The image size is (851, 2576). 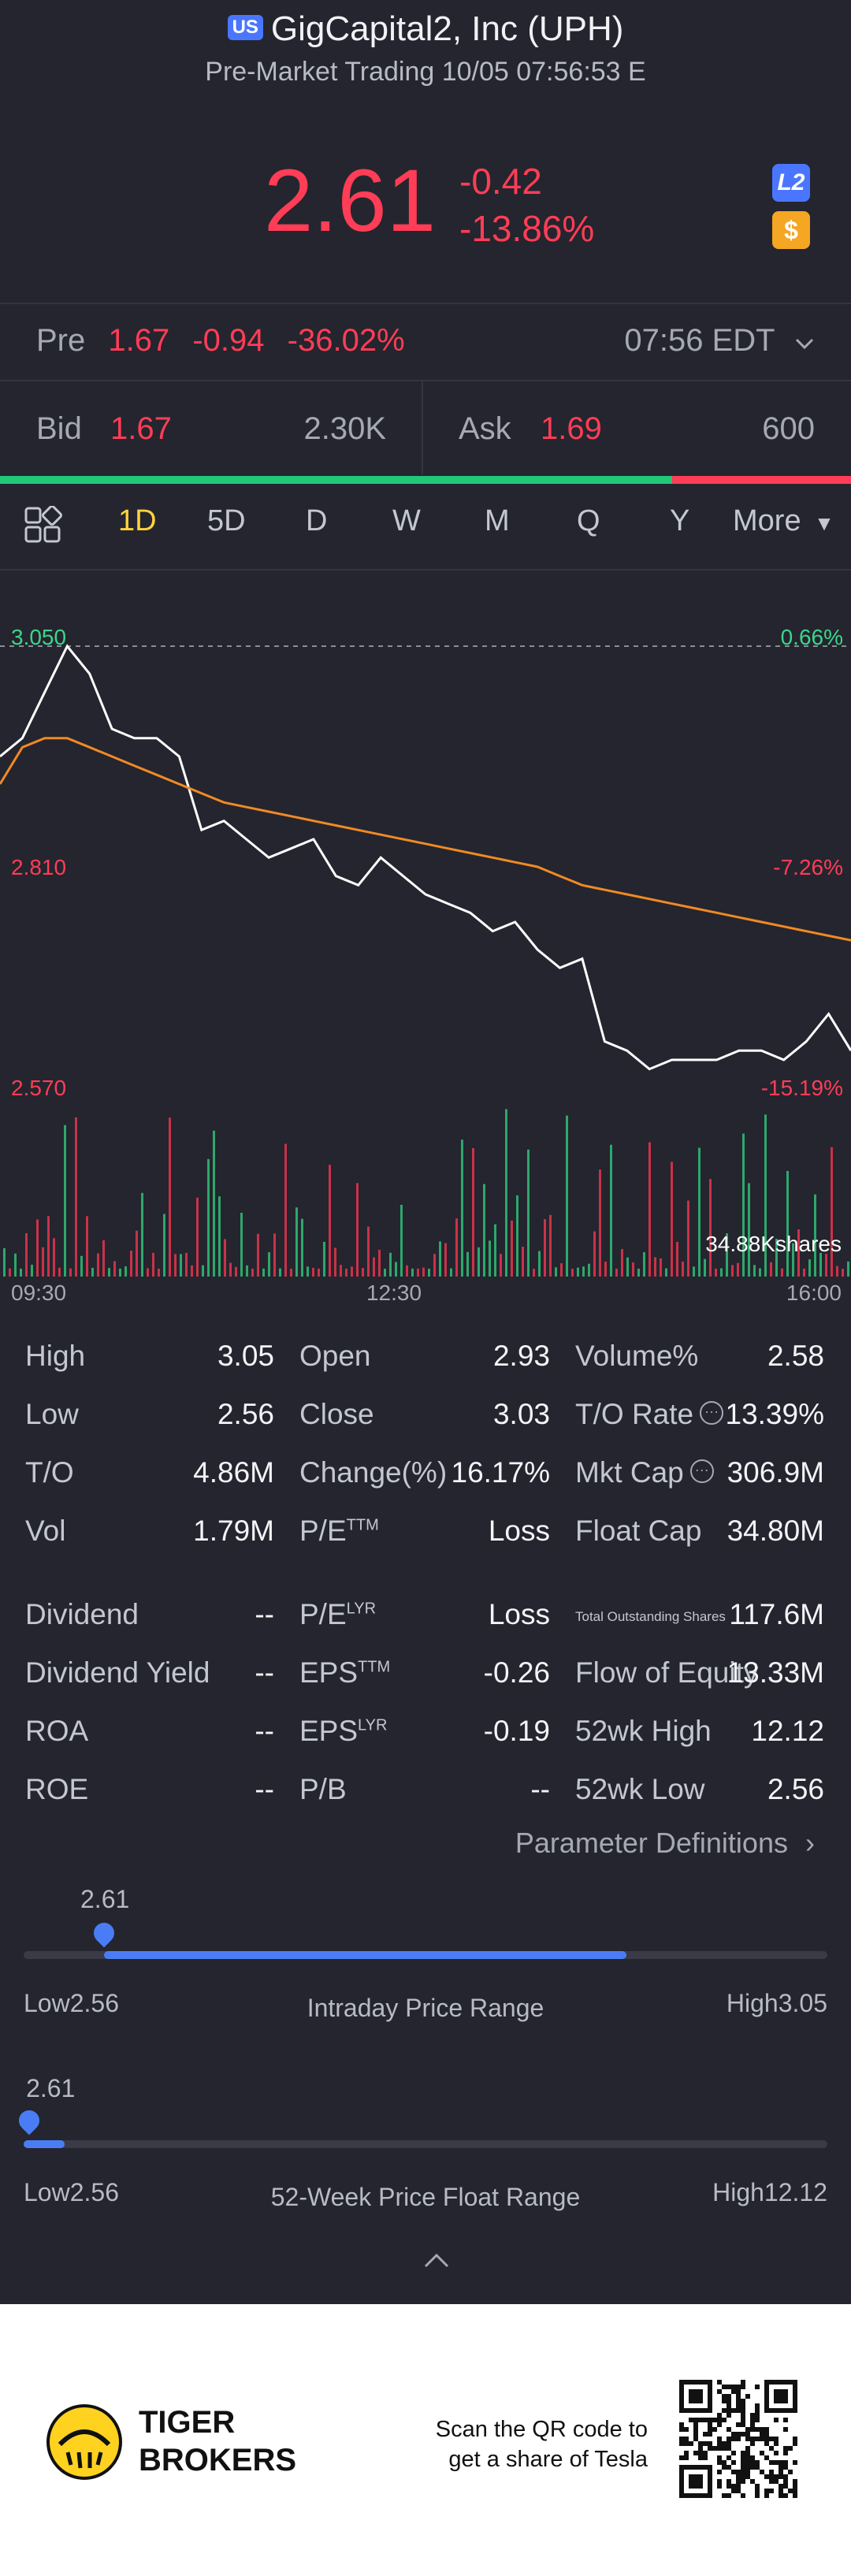 I want to click on chart-layout-icon, so click(x=44, y=527).